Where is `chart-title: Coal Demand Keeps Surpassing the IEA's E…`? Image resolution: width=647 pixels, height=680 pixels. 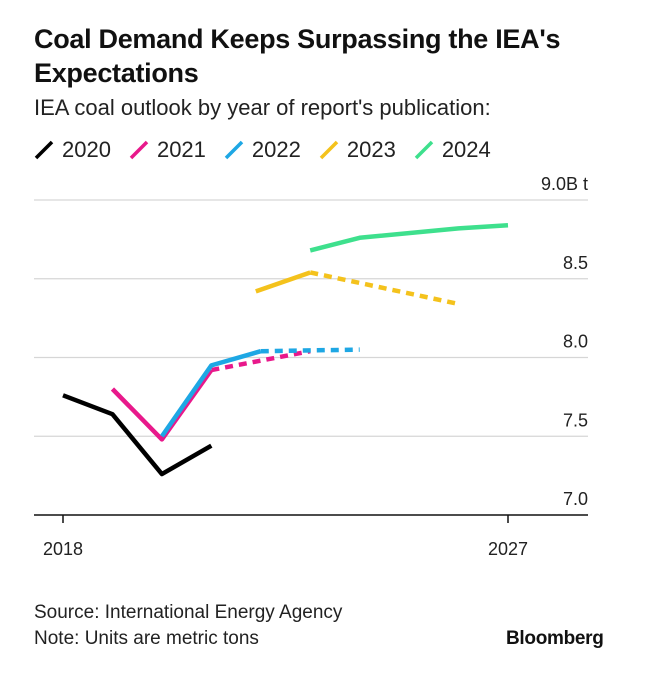 chart-title: Coal Demand Keeps Surpassing the IEA's E… is located at coordinates (297, 56).